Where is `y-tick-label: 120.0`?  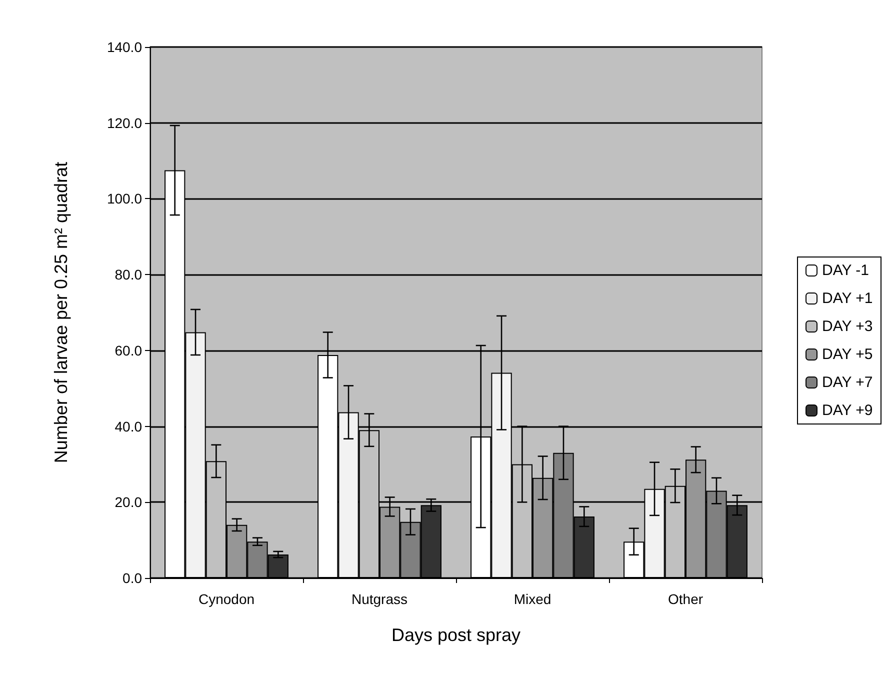
y-tick-label: 120.0 is located at coordinates (124, 122).